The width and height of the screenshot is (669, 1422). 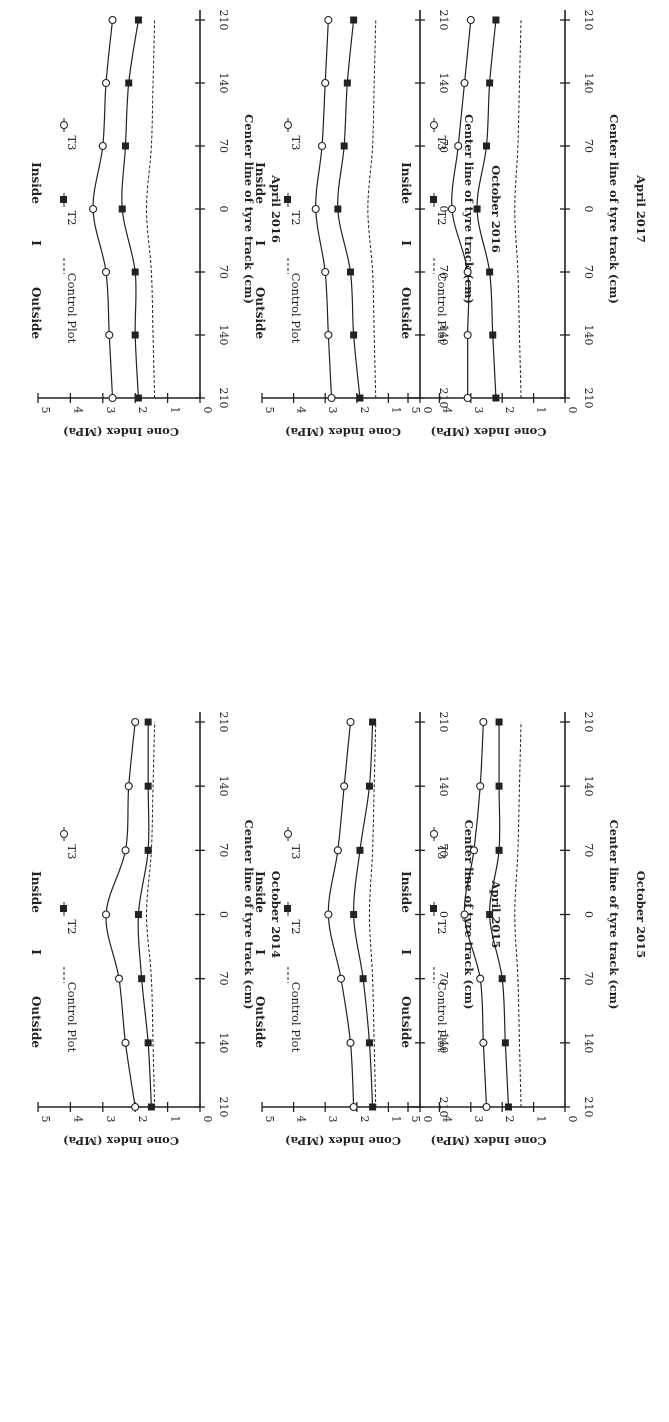 I want to click on chart3-x-tick-label: 210, so click(x=223, y=398).